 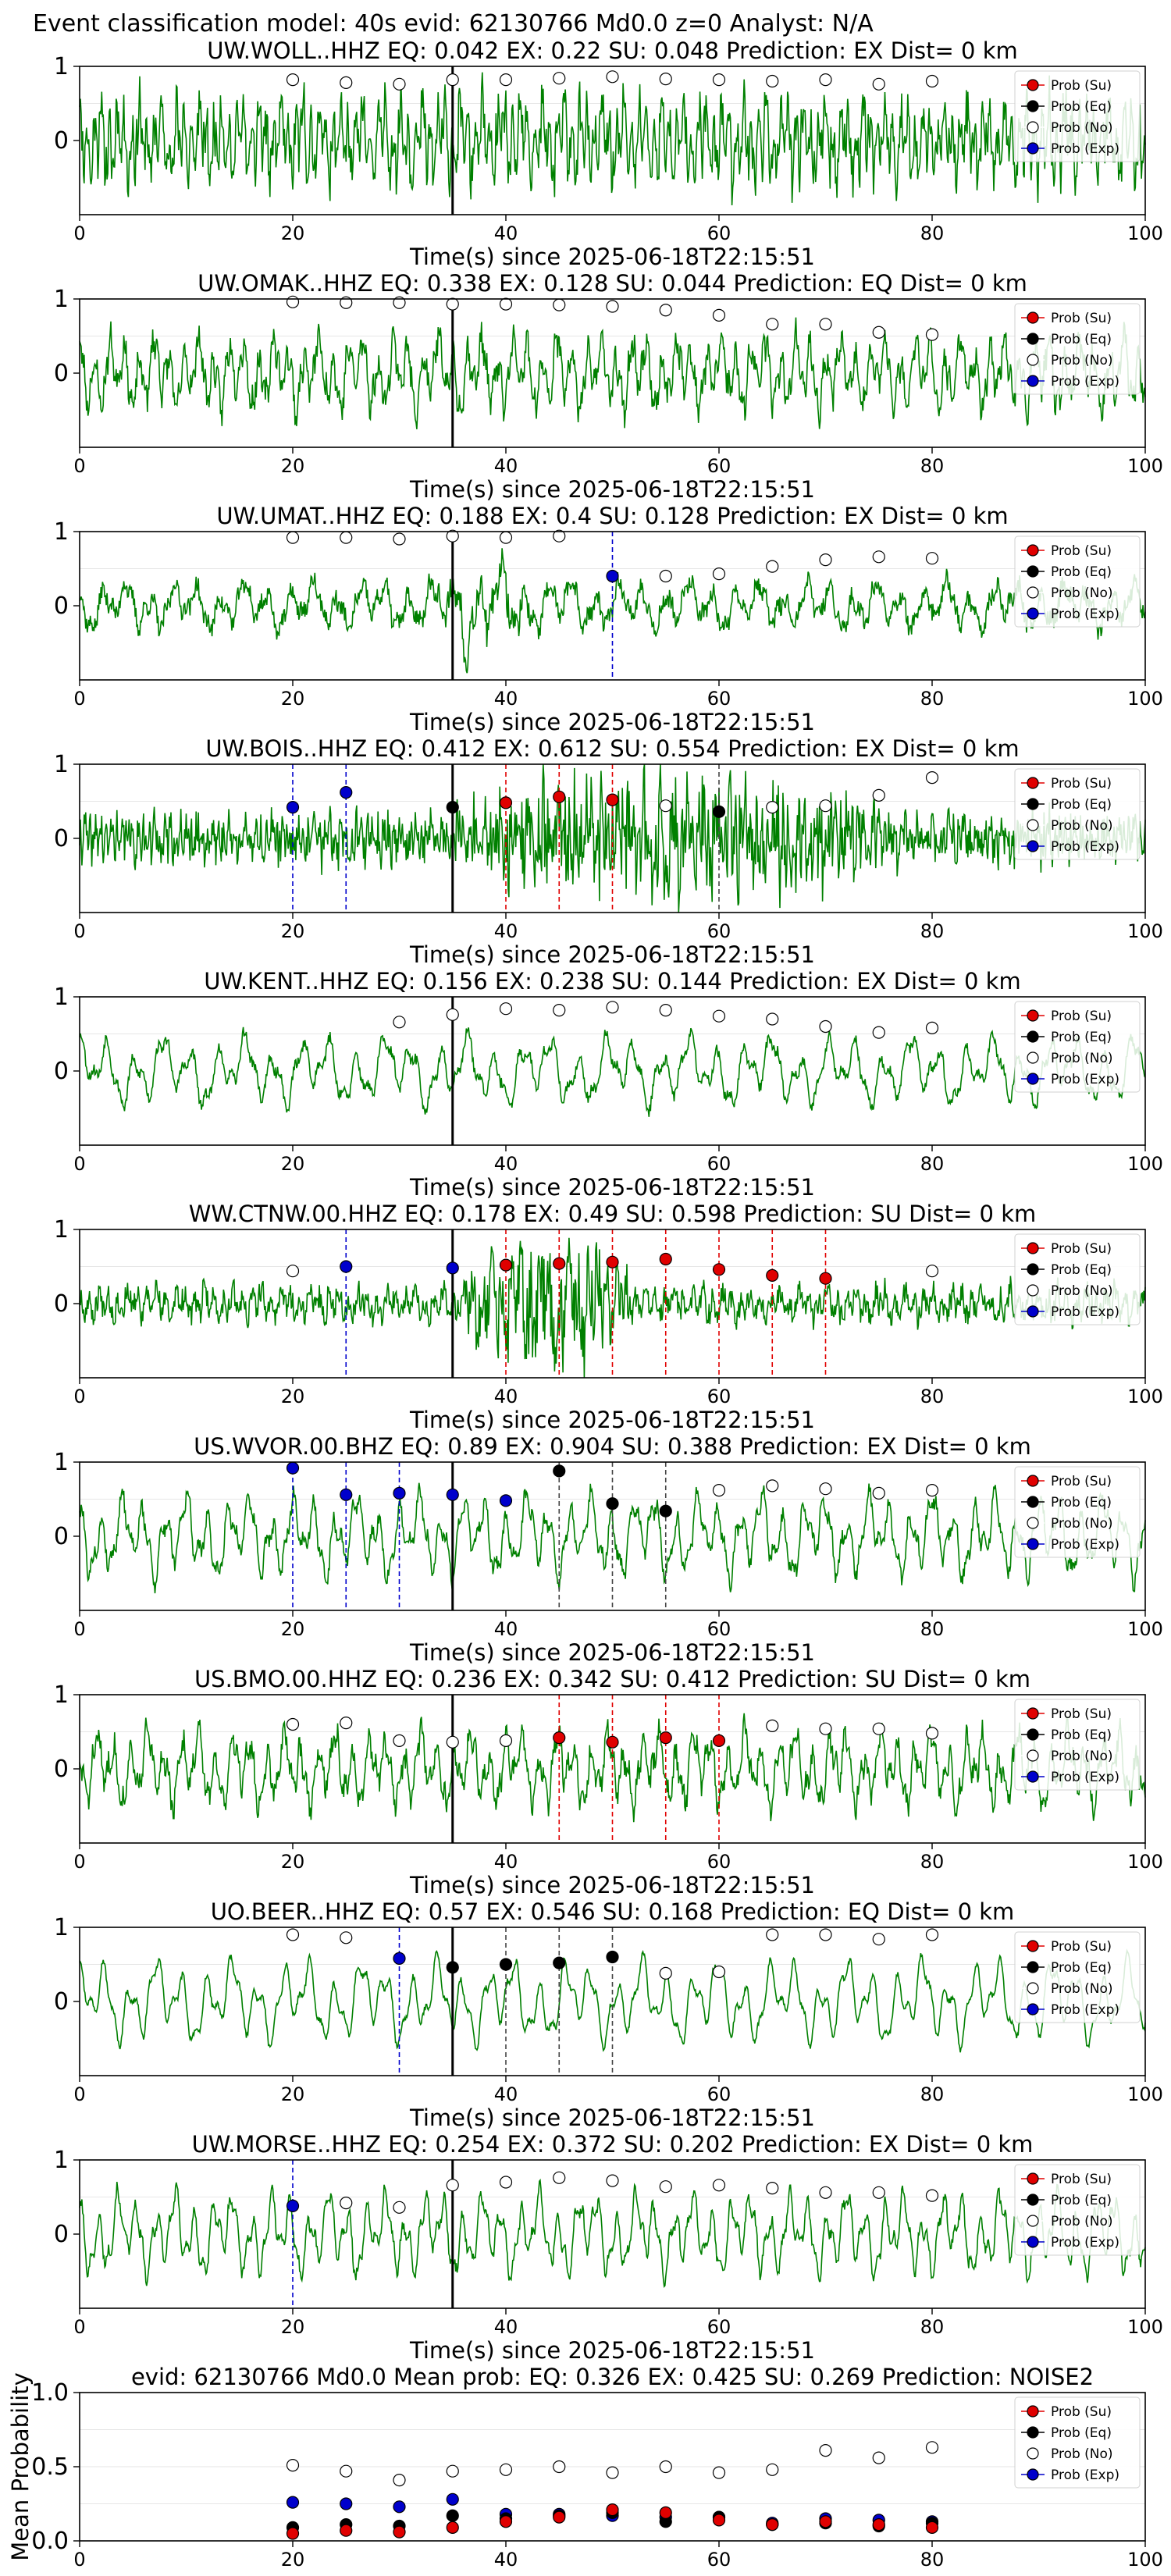 What do you see at coordinates (452, 2515) in the screenshot?
I see `mean-prob-point-eq` at bounding box center [452, 2515].